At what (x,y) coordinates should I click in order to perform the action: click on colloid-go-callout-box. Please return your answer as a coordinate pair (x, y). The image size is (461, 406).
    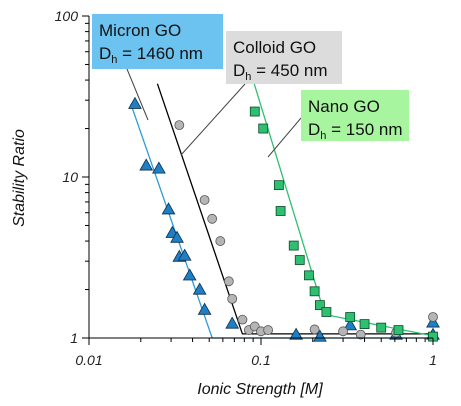
    Looking at the image, I should click on (284, 57).